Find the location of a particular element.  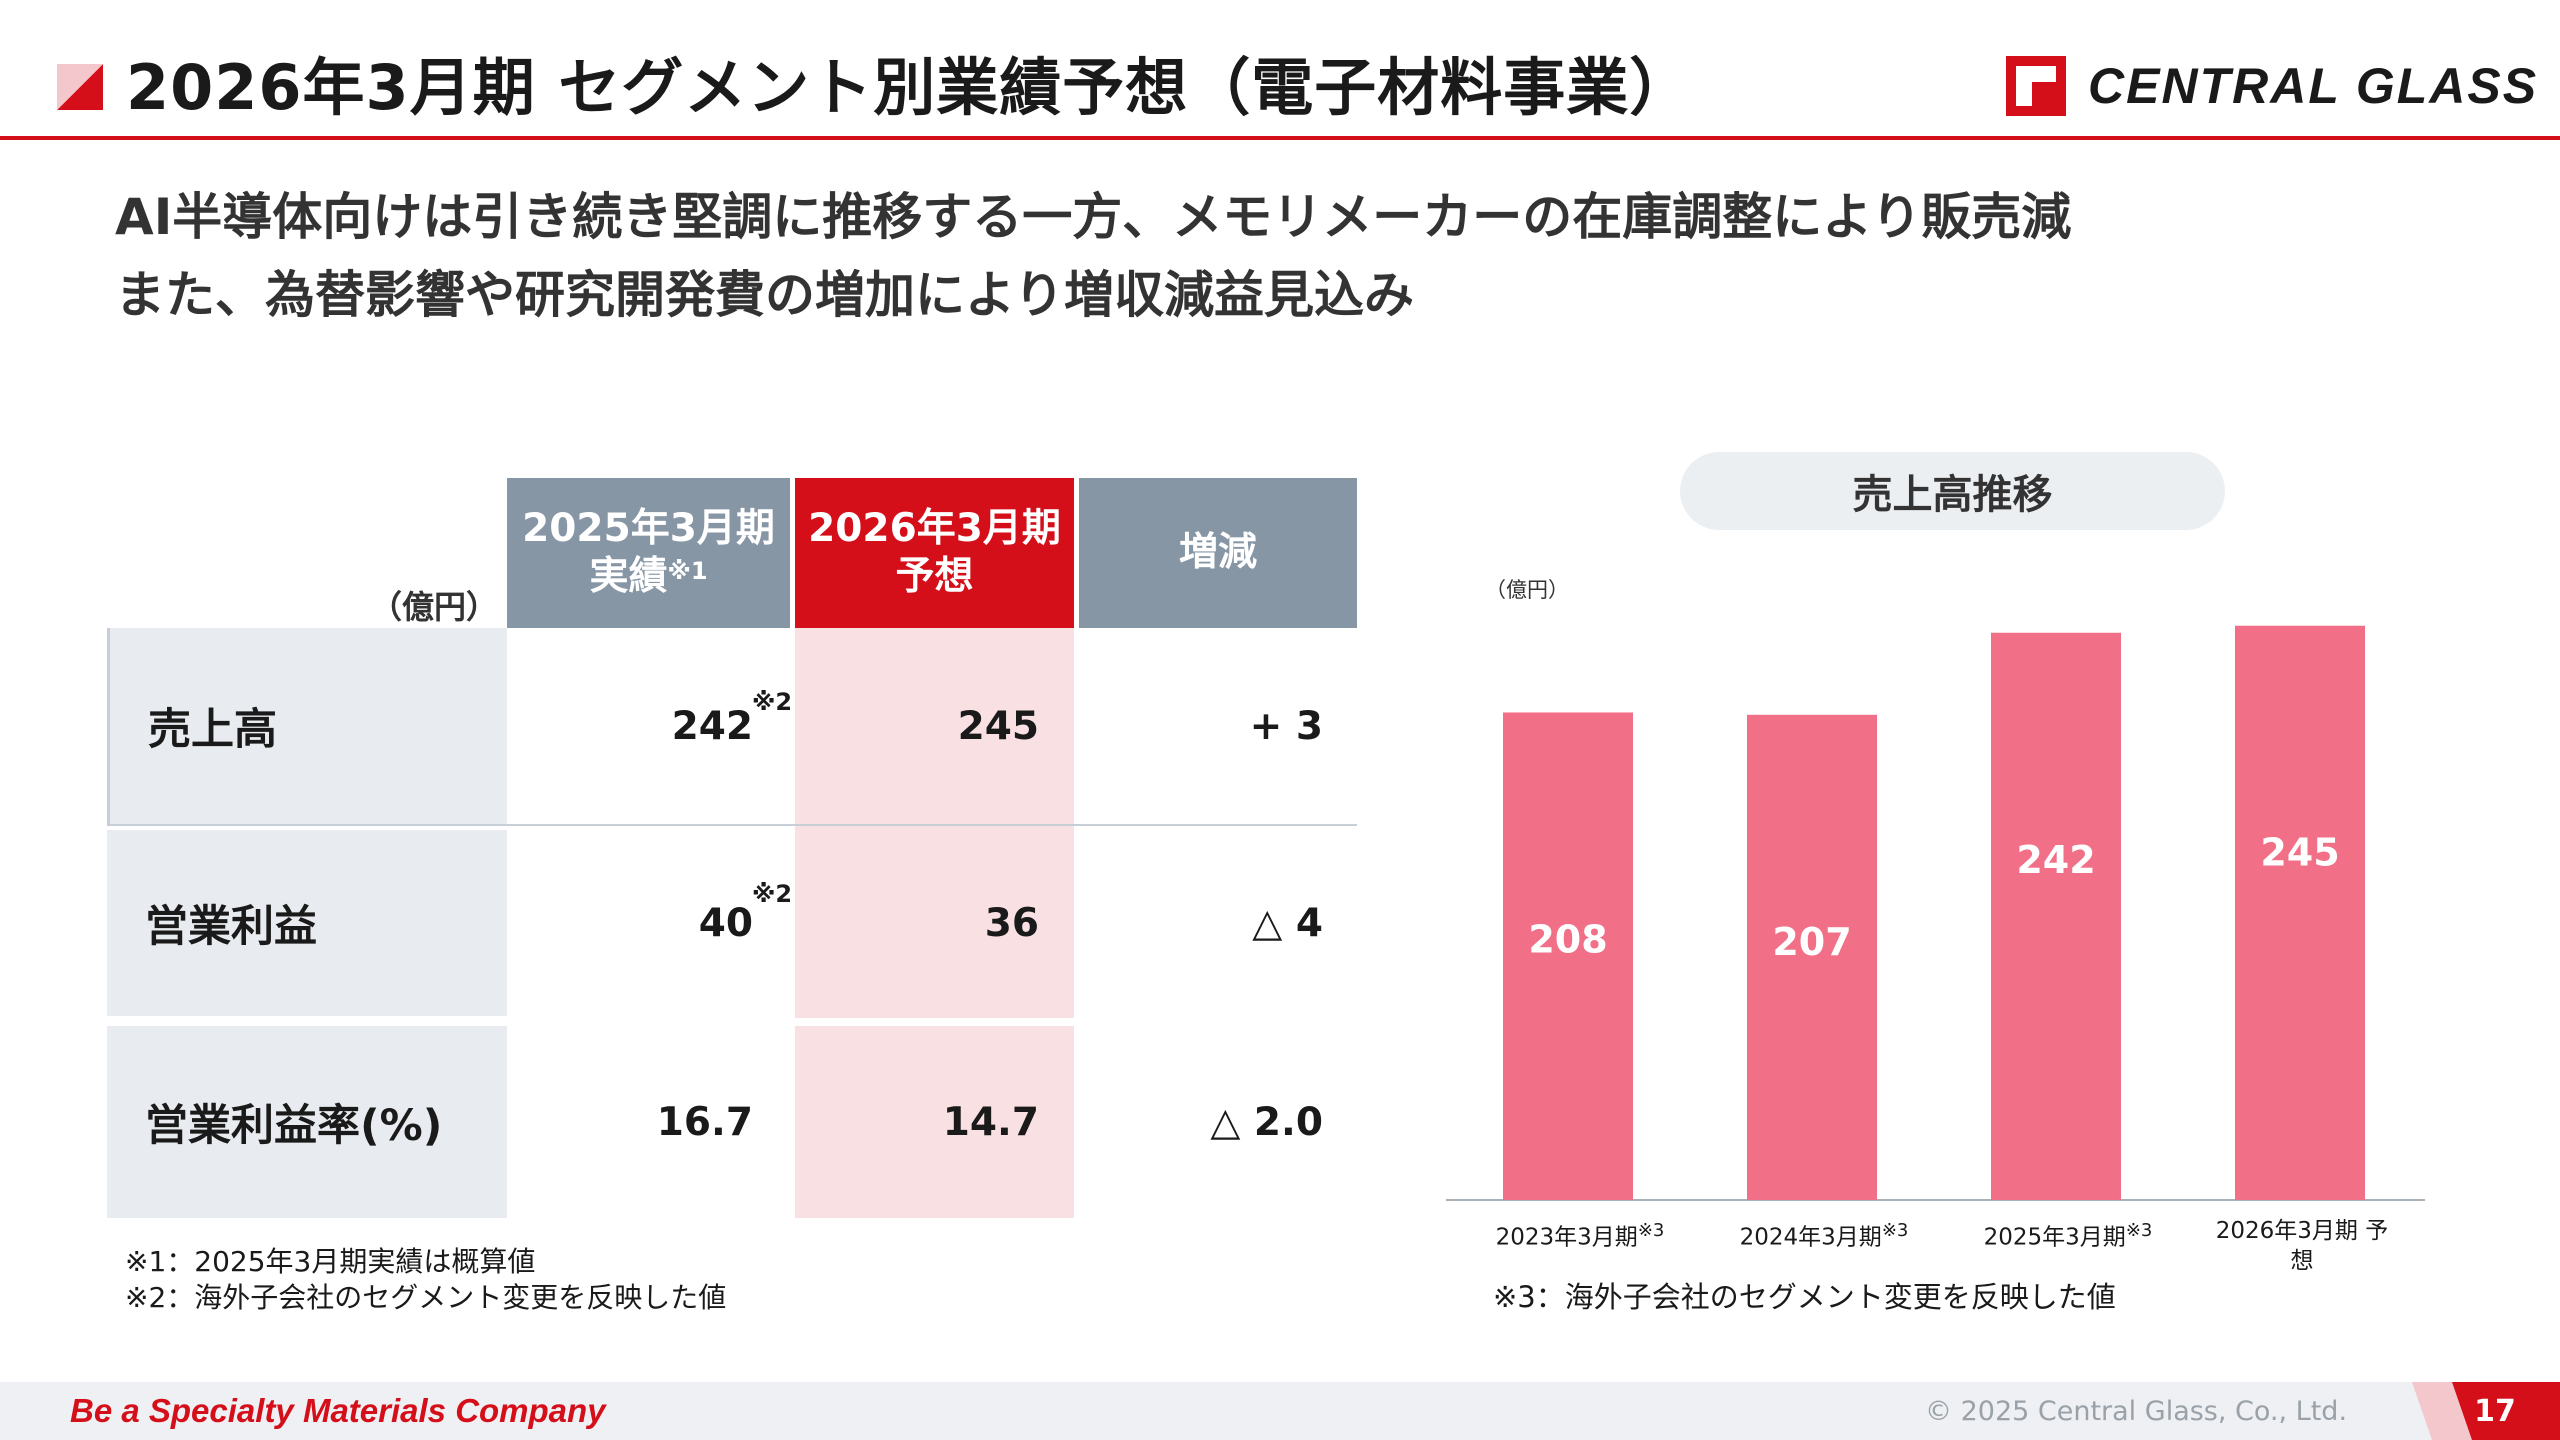

logo-mark-icon is located at coordinates (2036, 86).